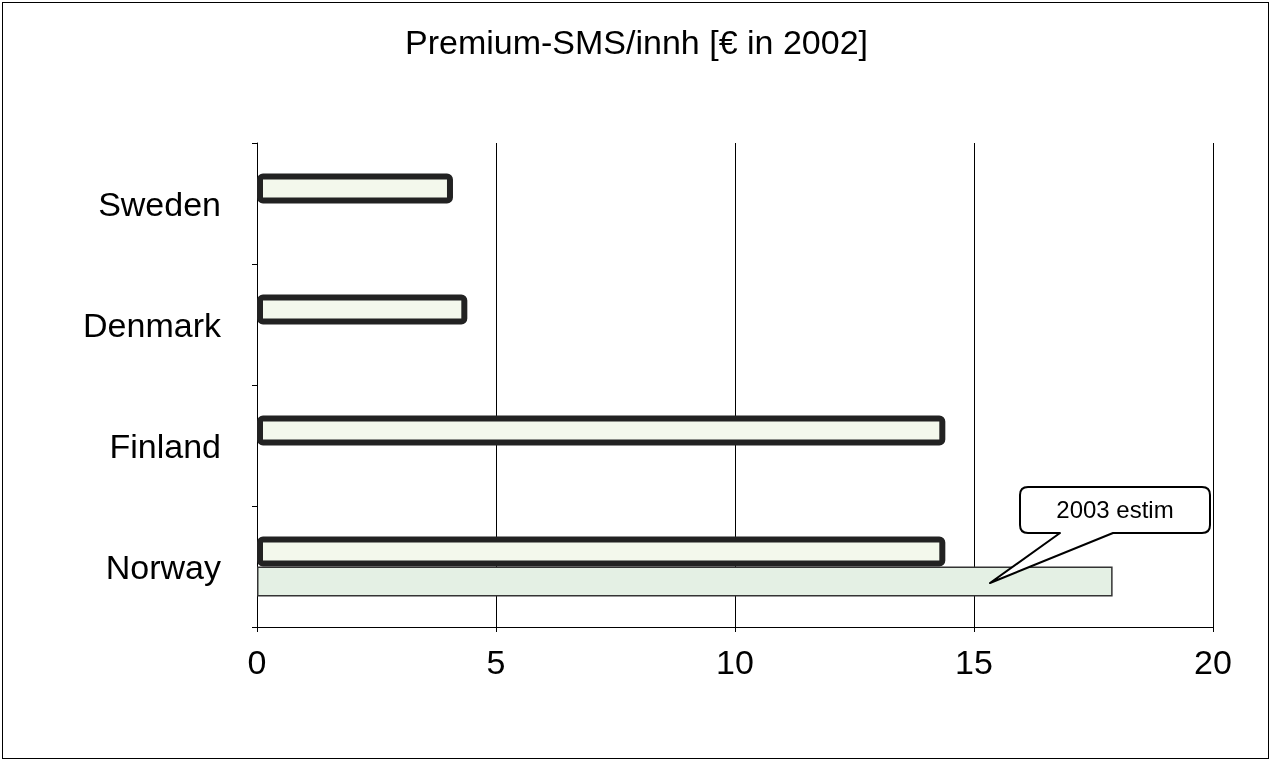 The width and height of the screenshot is (1273, 763). Describe the element at coordinates (165, 445) in the screenshot. I see `y-tick-label: Finland` at that location.